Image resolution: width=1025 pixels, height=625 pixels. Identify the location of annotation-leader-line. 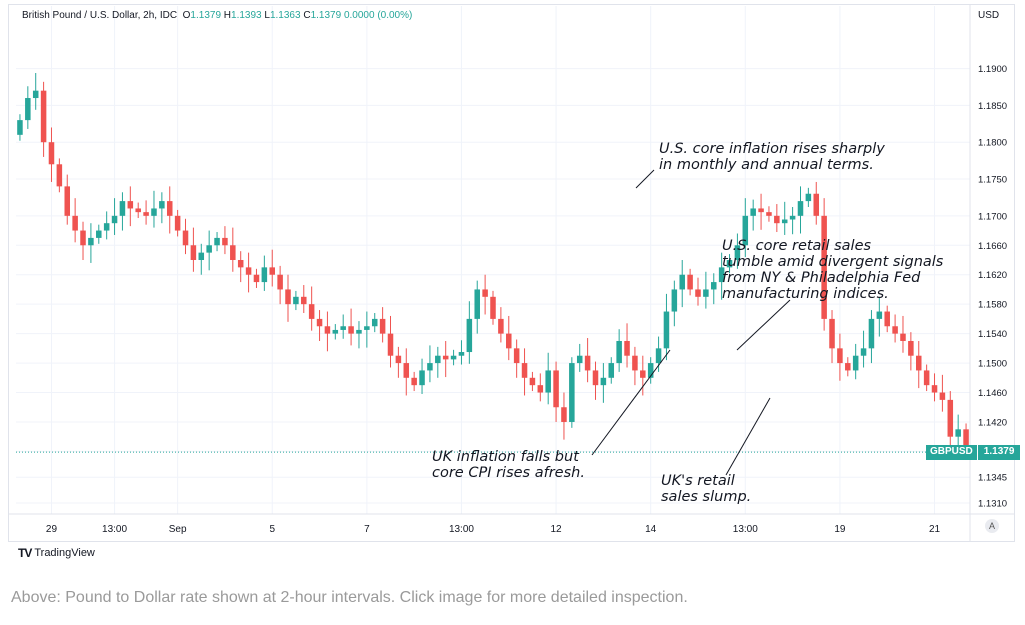
(748, 436).